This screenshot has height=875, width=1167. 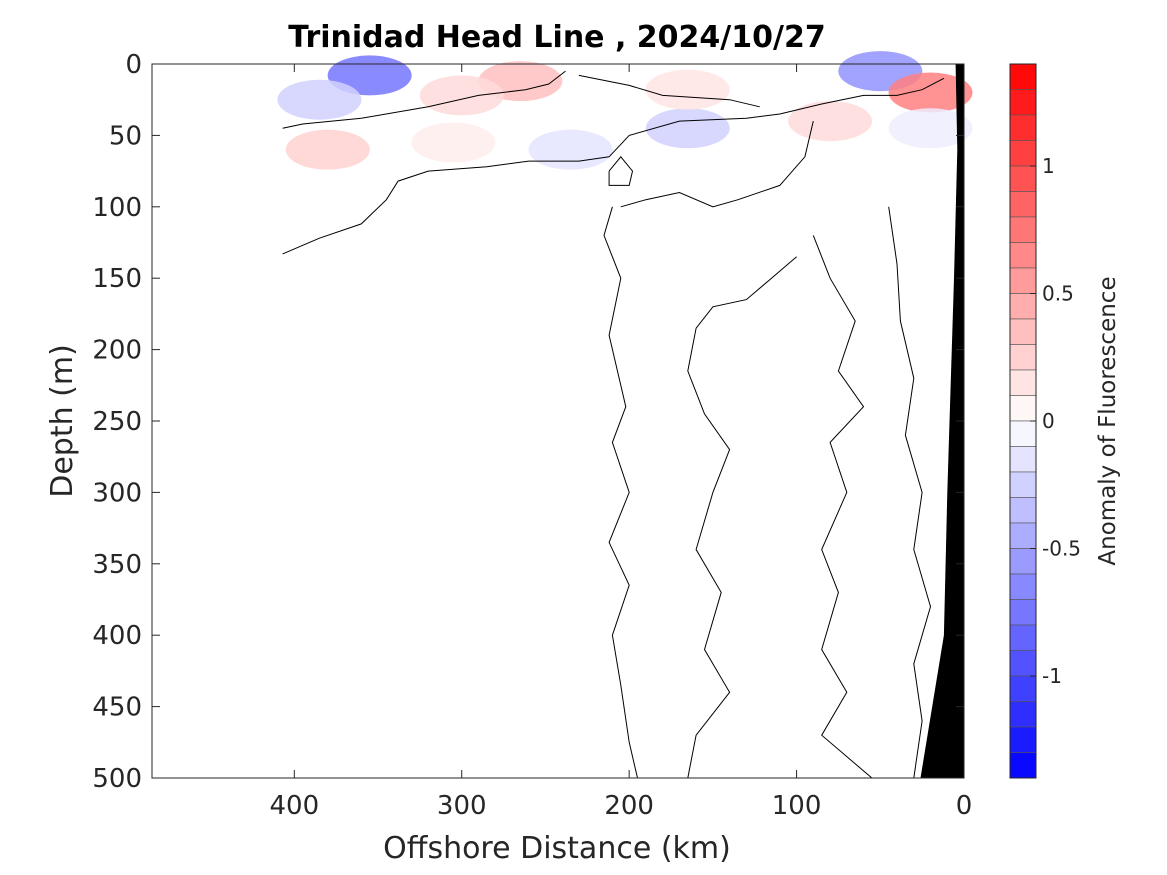 What do you see at coordinates (1061, 549) in the screenshot?
I see `colorbar-tick-label: -0.5` at bounding box center [1061, 549].